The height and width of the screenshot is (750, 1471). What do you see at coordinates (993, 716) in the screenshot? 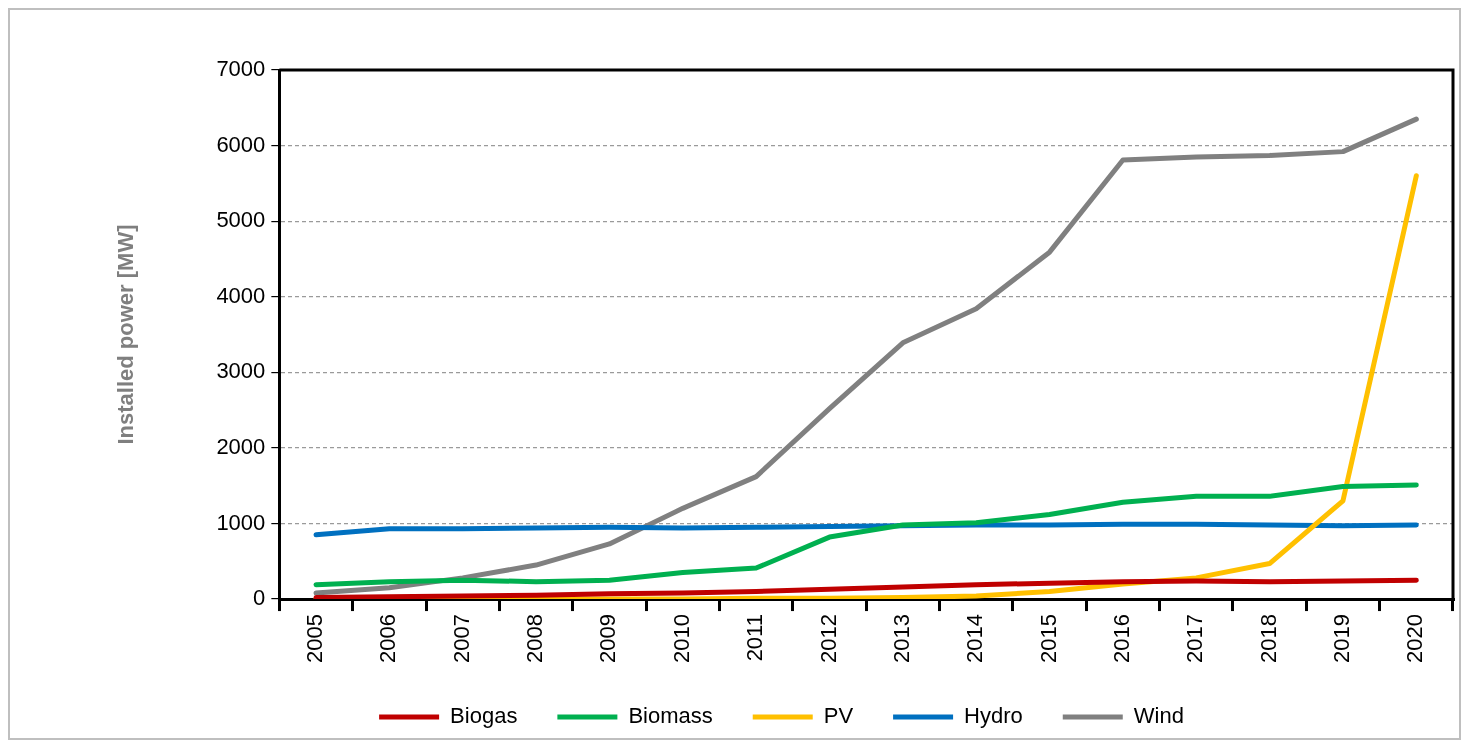
I see `legend-label: Hydro` at bounding box center [993, 716].